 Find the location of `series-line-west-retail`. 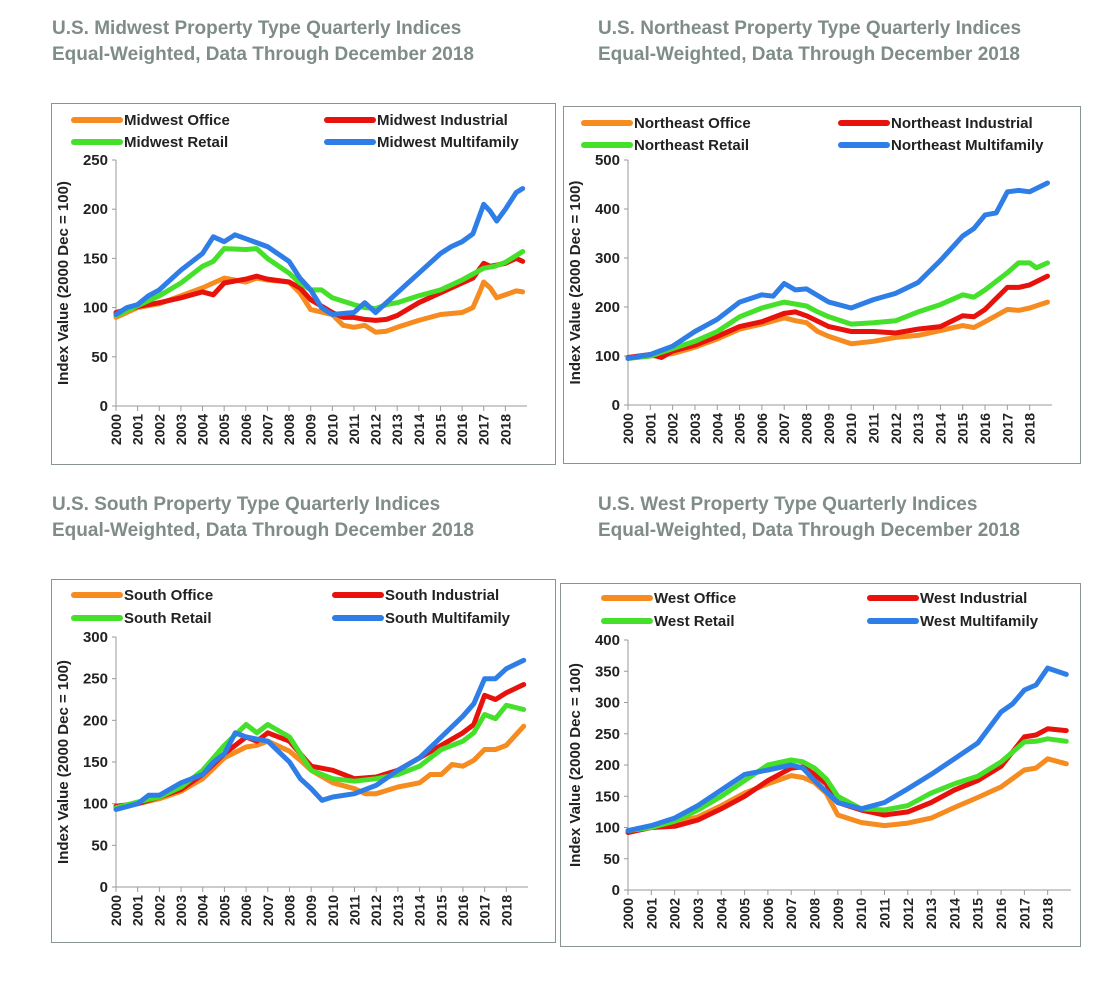

series-line-west-retail is located at coordinates (847, 785).